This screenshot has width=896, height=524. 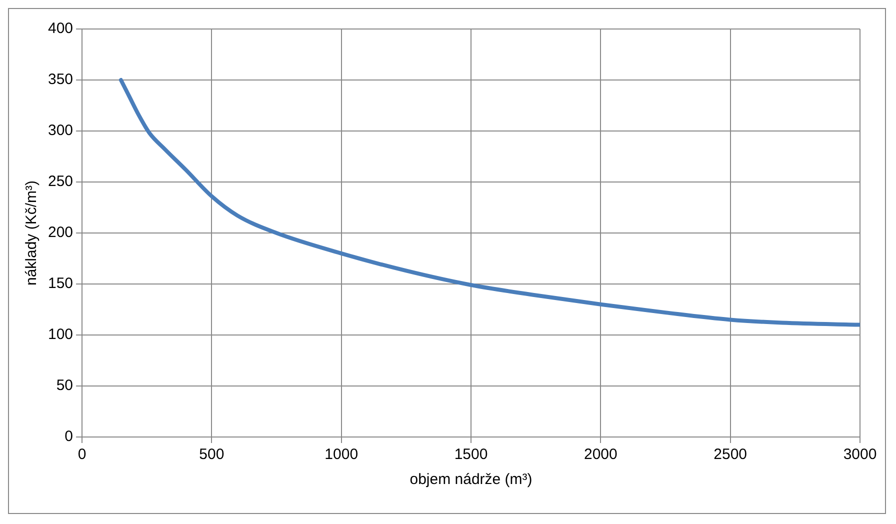 I want to click on x-tick-label: 2000, so click(x=601, y=455).